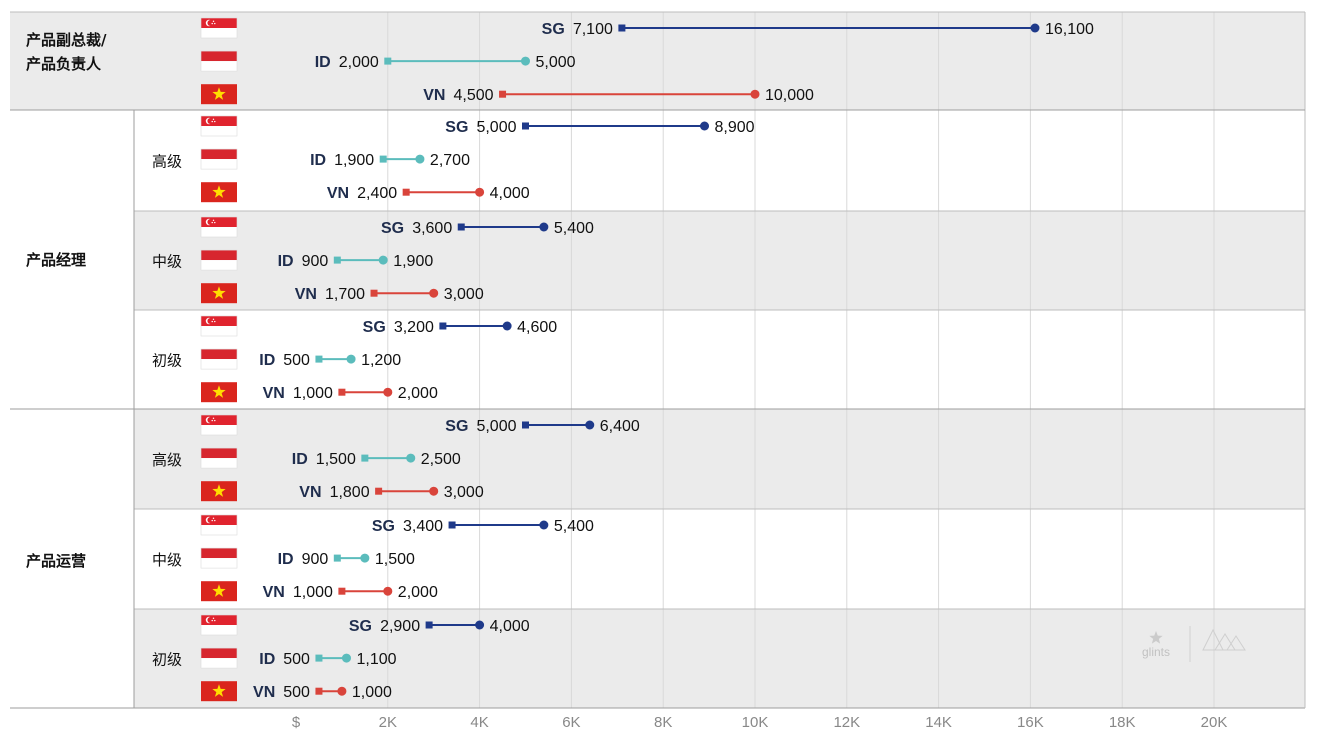 The width and height of the screenshot is (1318, 750). What do you see at coordinates (789, 95) in the screenshot?
I see `max-value-label: 10,000` at bounding box center [789, 95].